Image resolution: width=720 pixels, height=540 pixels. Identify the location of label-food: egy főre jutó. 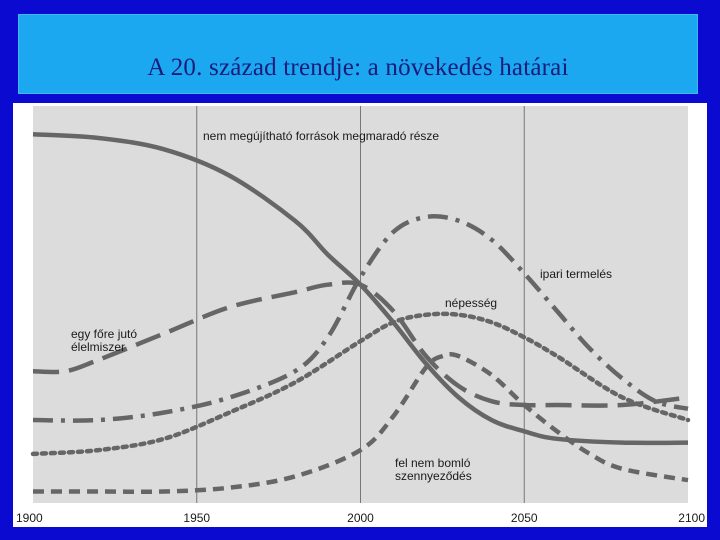
(104, 334).